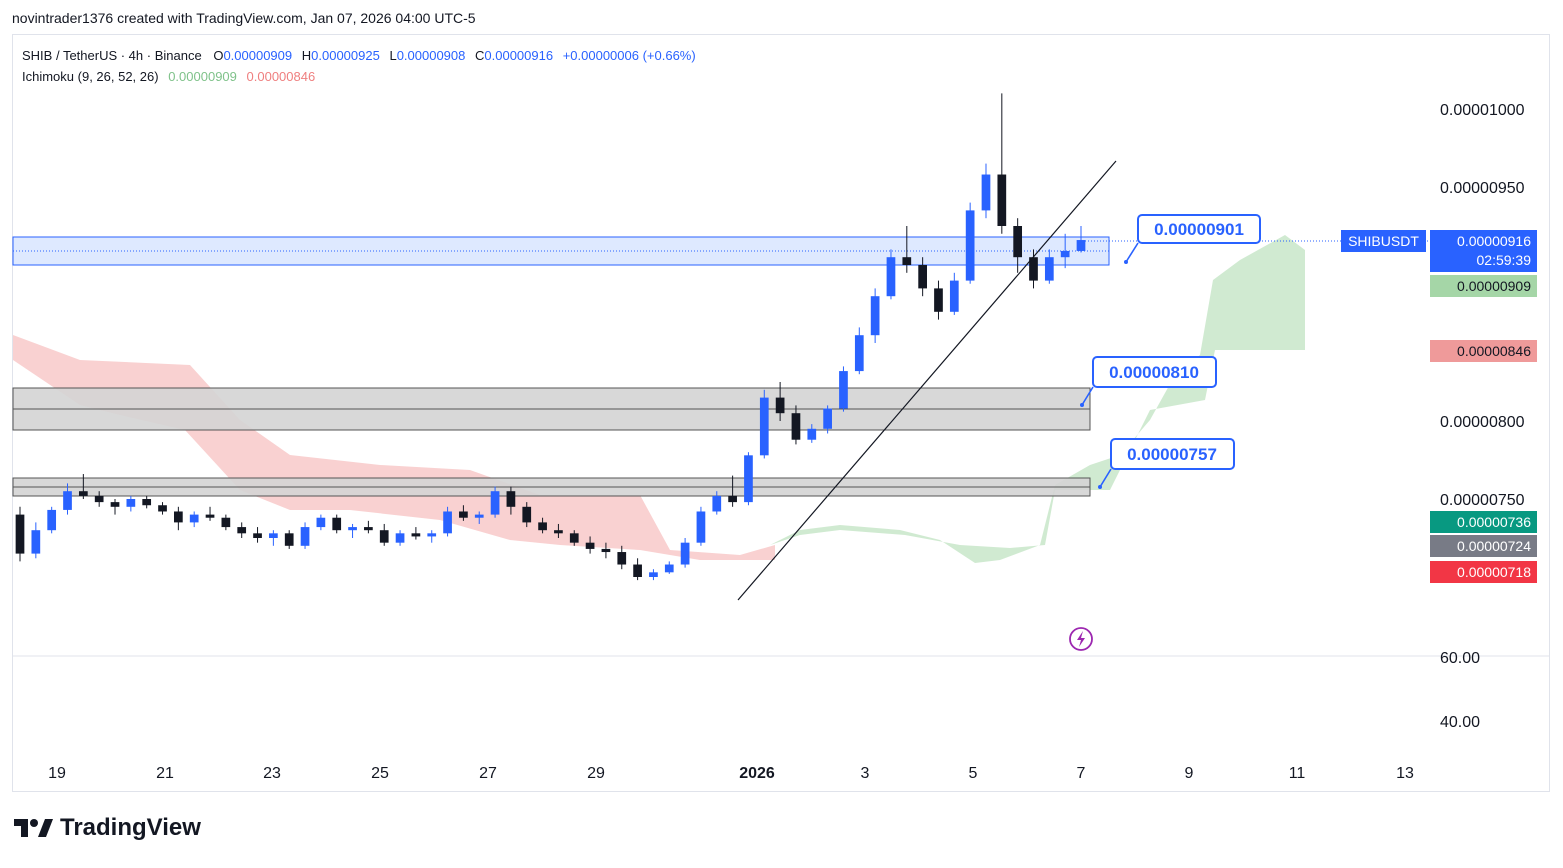  I want to click on trendline, so click(927, 380).